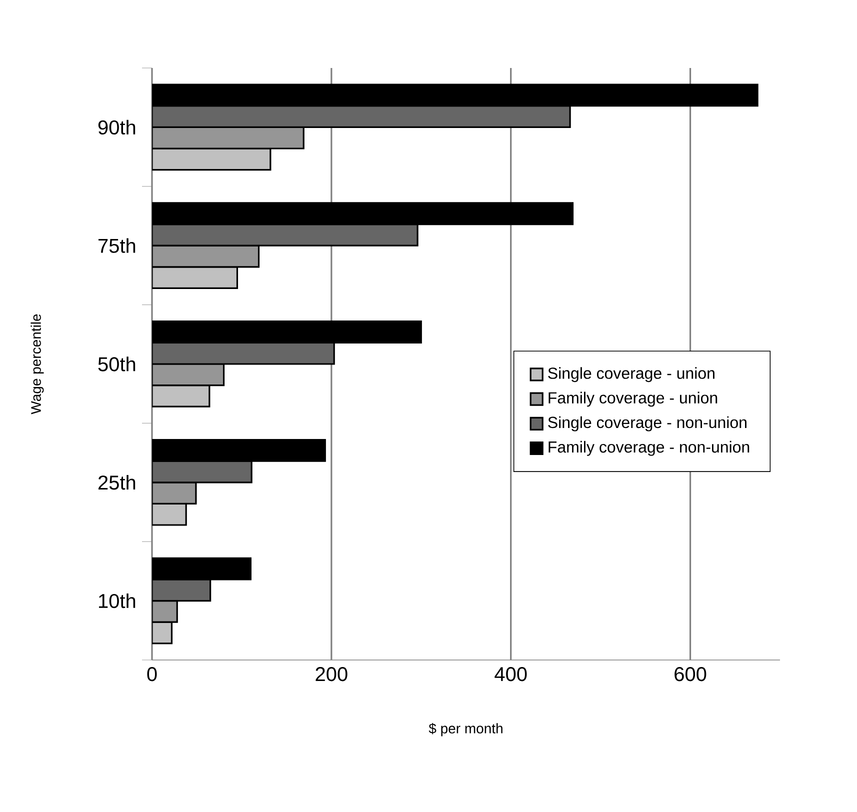  Describe the element at coordinates (465, 729) in the screenshot. I see `x-axis-title: $ per month` at that location.